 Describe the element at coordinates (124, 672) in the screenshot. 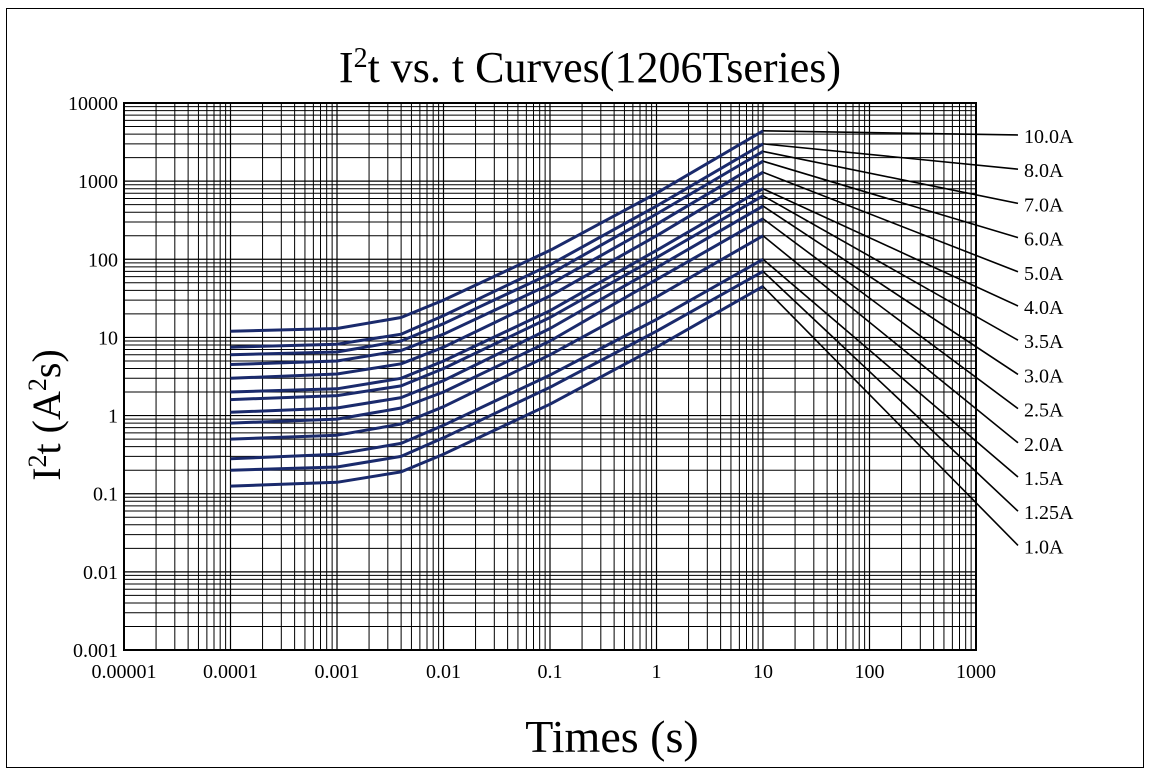

I see `x-tick-label: 0.00001` at that location.